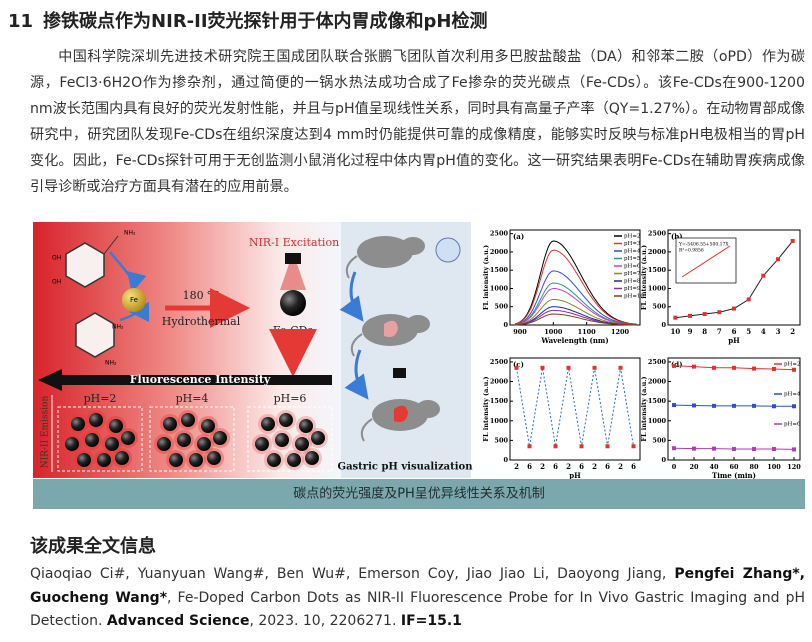 The width and height of the screenshot is (812, 642). What do you see at coordinates (792, 365) in the screenshot?
I see `legend-label: pH=2` at bounding box center [792, 365].